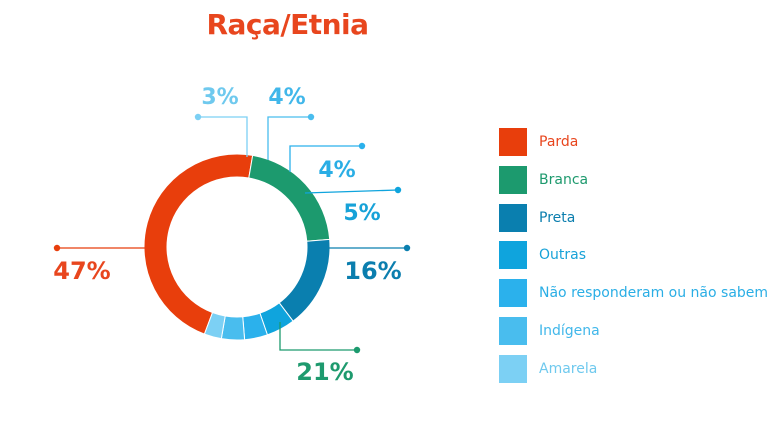 This screenshot has height=421, width=770. Describe the element at coordinates (568, 368) in the screenshot. I see `legend-label-6: Amarela` at that location.